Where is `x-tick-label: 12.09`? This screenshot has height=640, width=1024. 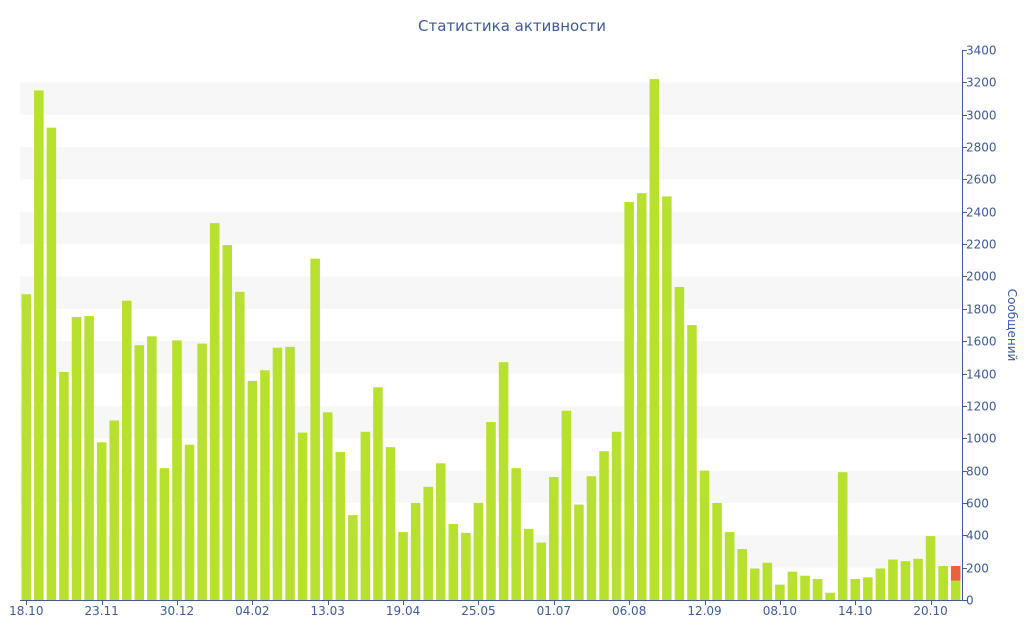
x-tick-label: 12.09 is located at coordinates (704, 611).